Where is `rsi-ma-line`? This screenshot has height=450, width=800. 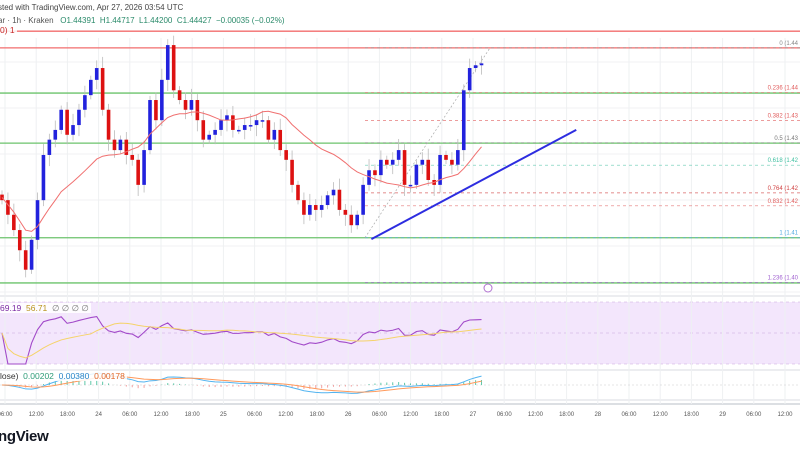 rsi-ma-line is located at coordinates (241, 340).